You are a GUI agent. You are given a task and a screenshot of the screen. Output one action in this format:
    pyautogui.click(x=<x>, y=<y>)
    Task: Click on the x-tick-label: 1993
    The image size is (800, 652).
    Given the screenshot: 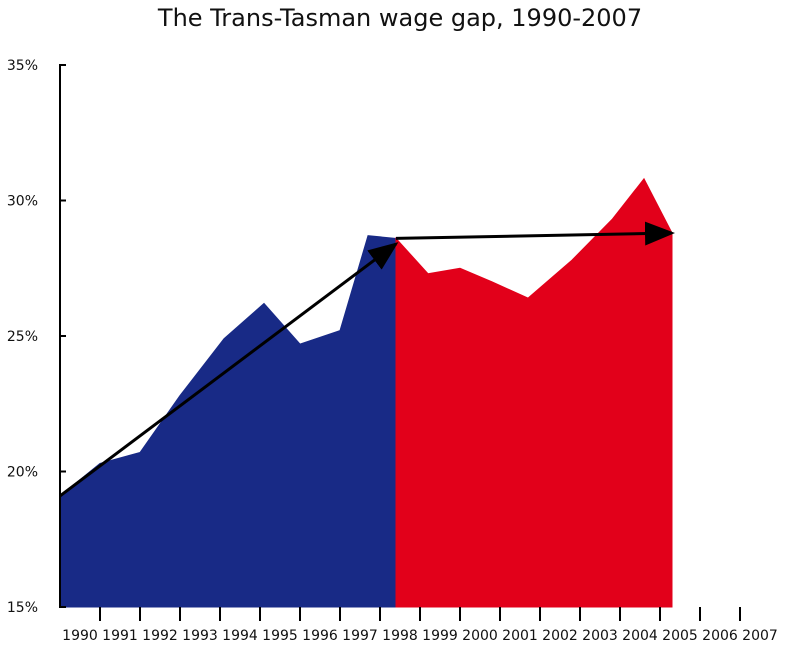 What is the action you would take?
    pyautogui.click(x=200, y=636)
    